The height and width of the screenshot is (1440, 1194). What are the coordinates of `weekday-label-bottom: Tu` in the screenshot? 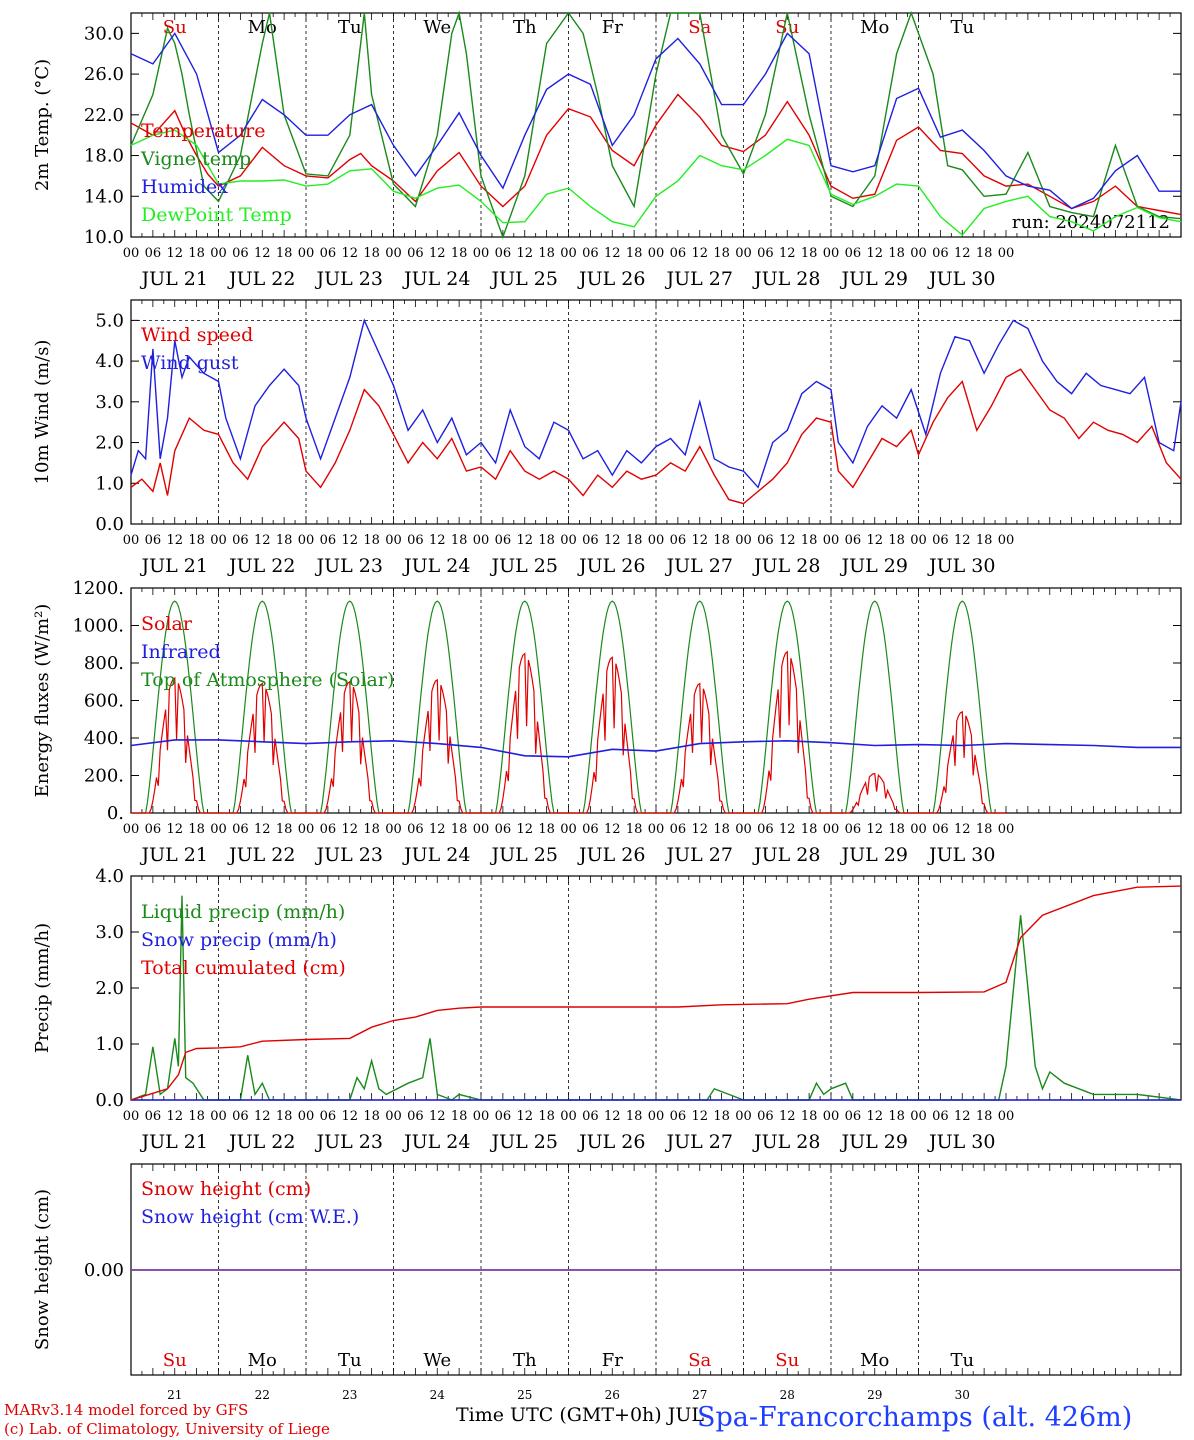 It's located at (350, 1360).